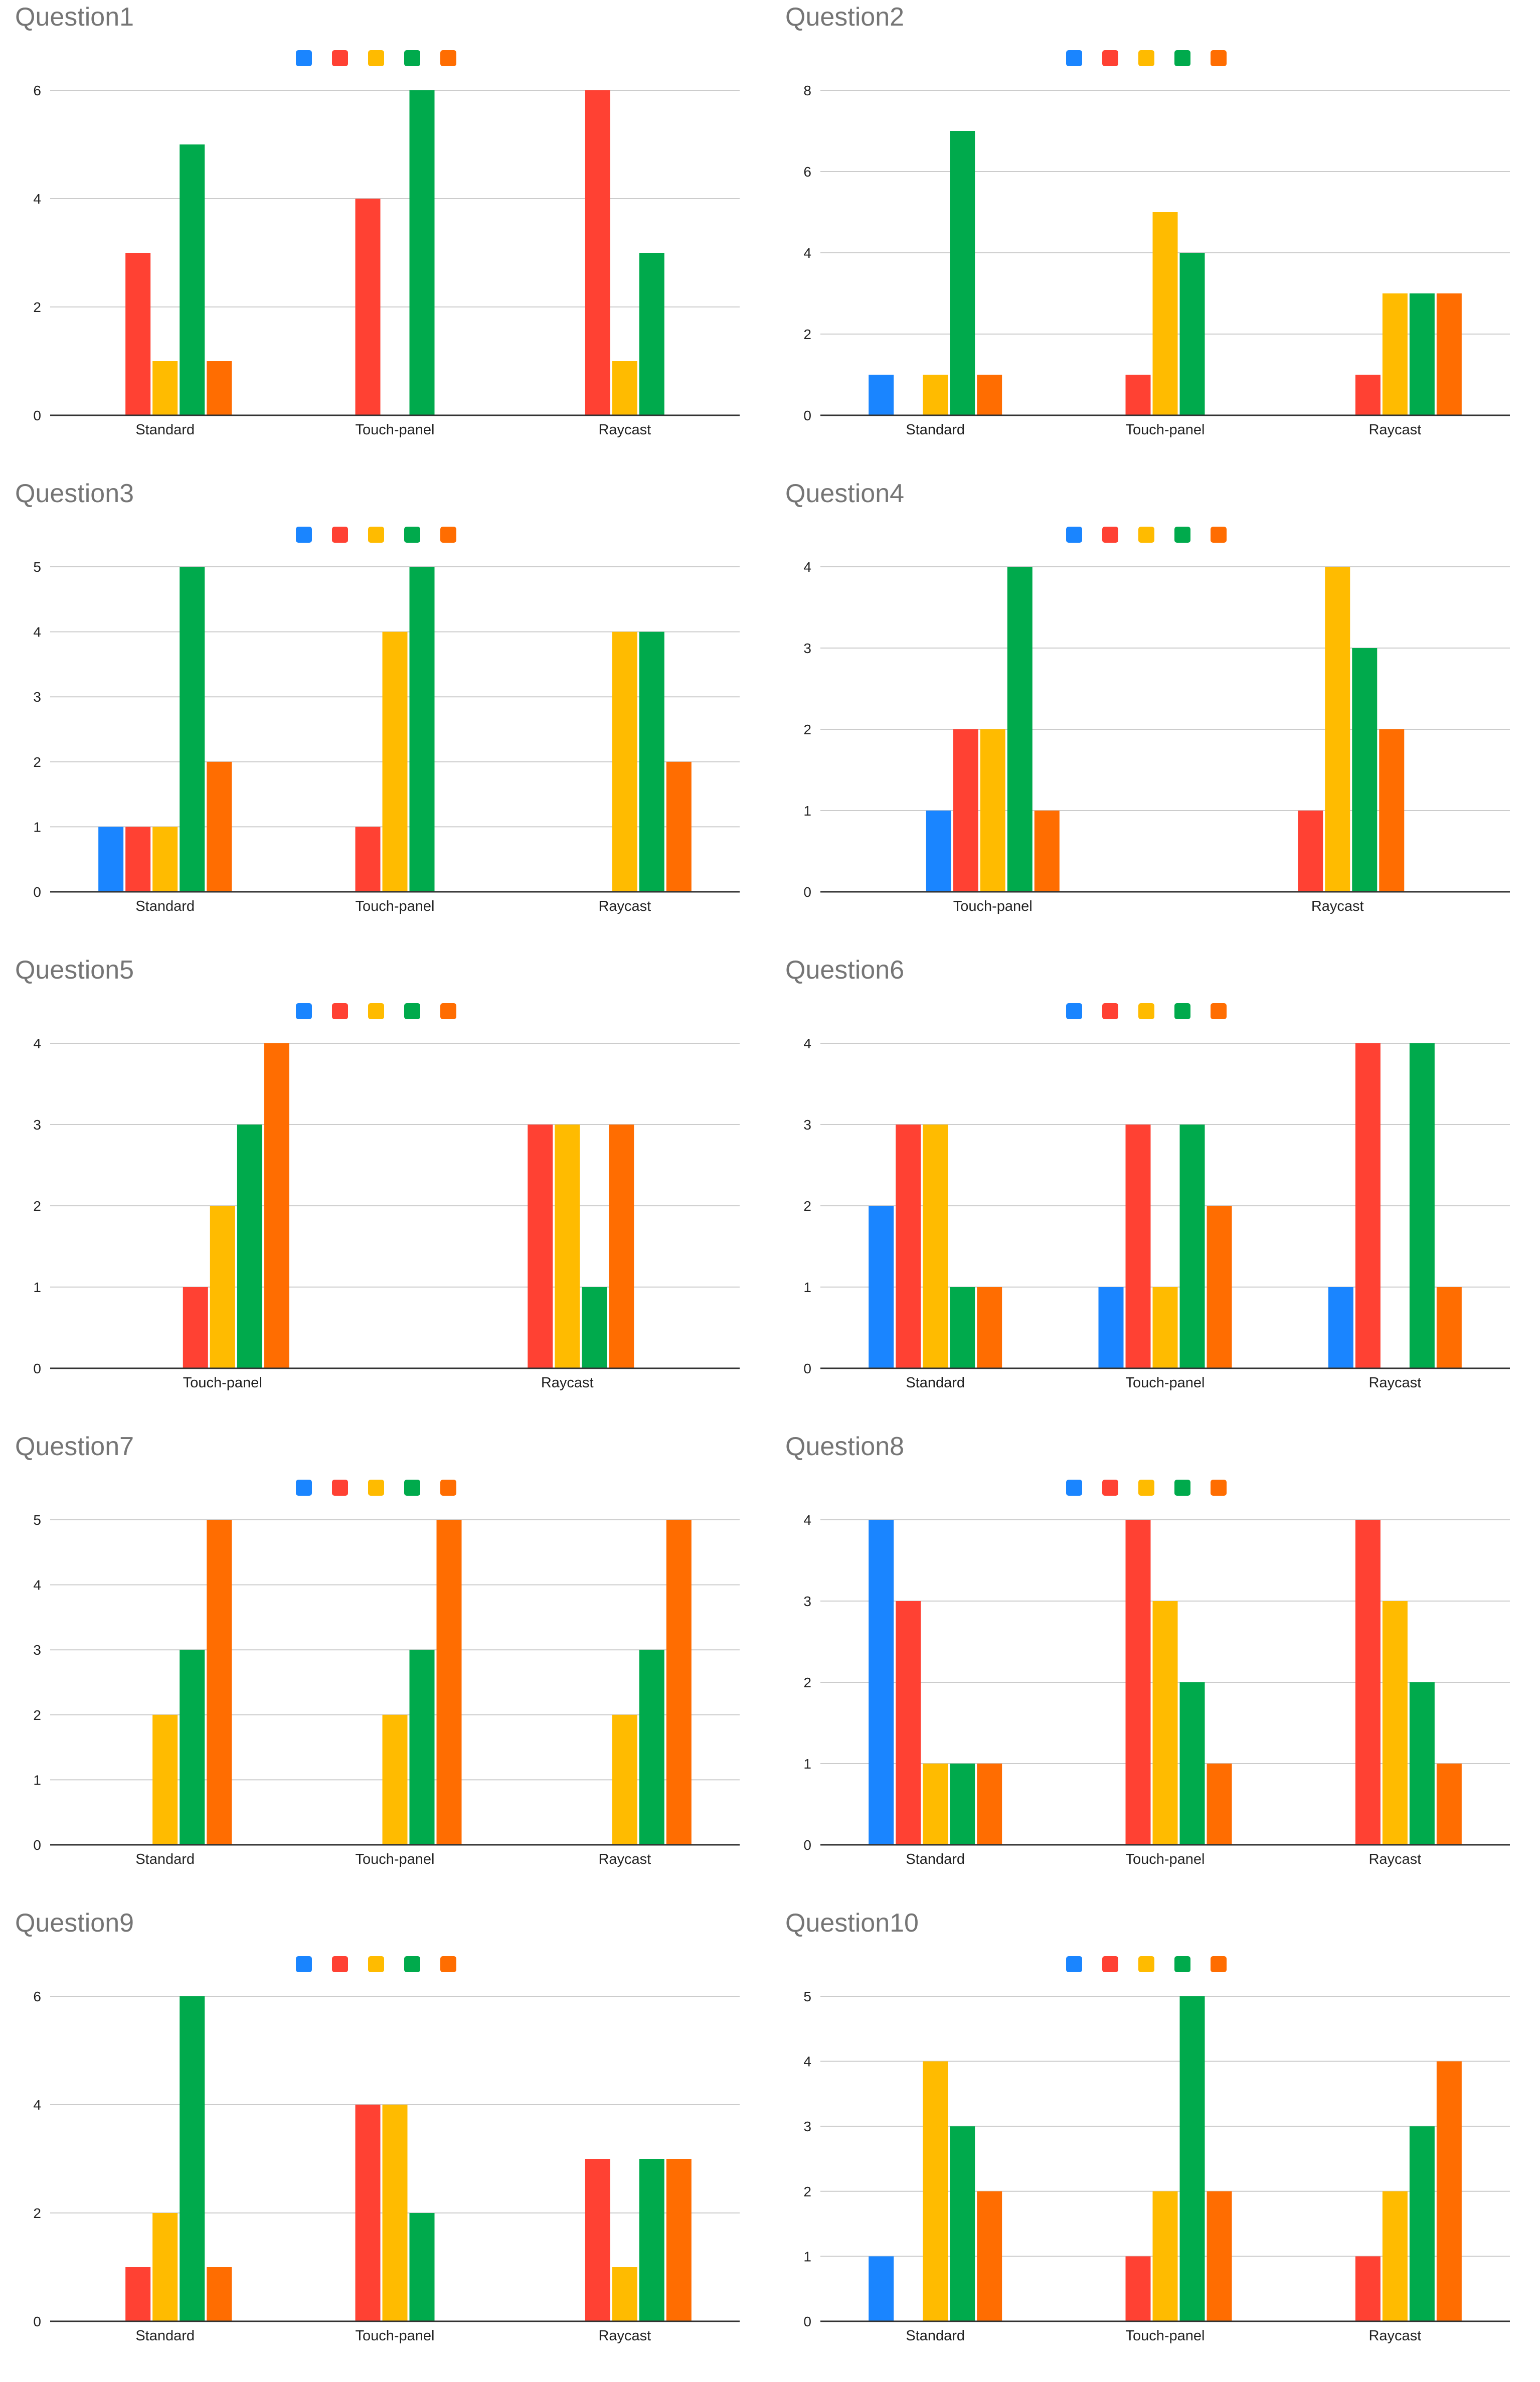  I want to click on chart-title: Question4, so click(845, 493).